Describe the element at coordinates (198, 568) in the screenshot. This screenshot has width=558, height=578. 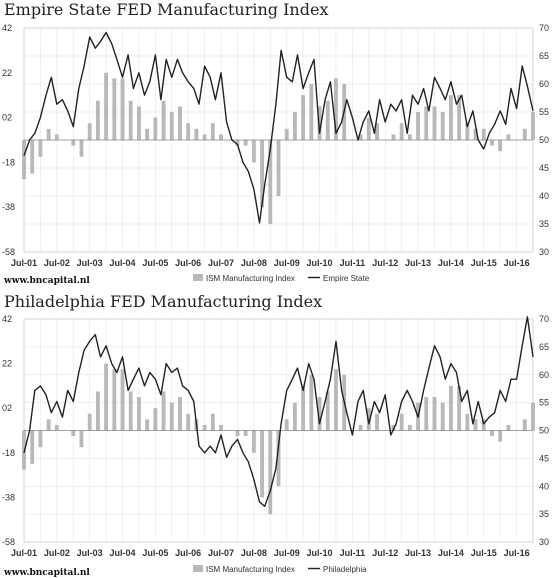
I see `legend-swatch-bar` at that location.